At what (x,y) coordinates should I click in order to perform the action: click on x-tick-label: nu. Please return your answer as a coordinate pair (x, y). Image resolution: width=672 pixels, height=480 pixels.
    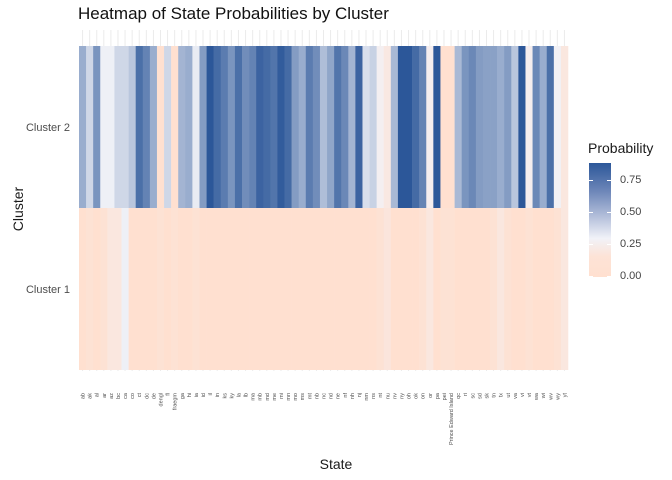
    Looking at the image, I should click on (388, 396).